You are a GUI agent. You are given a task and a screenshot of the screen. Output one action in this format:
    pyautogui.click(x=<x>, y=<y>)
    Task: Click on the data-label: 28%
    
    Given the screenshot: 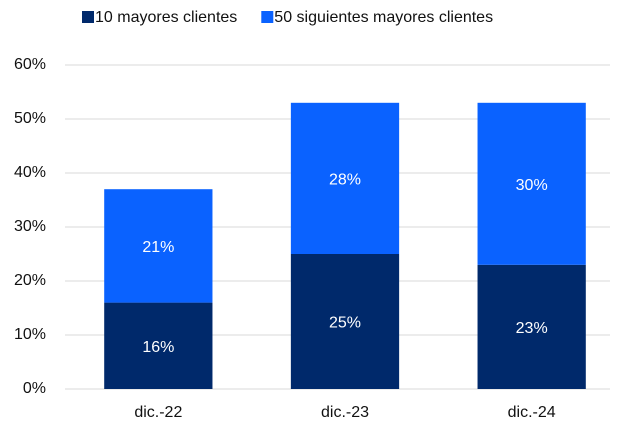 What is the action you would take?
    pyautogui.click(x=345, y=180)
    